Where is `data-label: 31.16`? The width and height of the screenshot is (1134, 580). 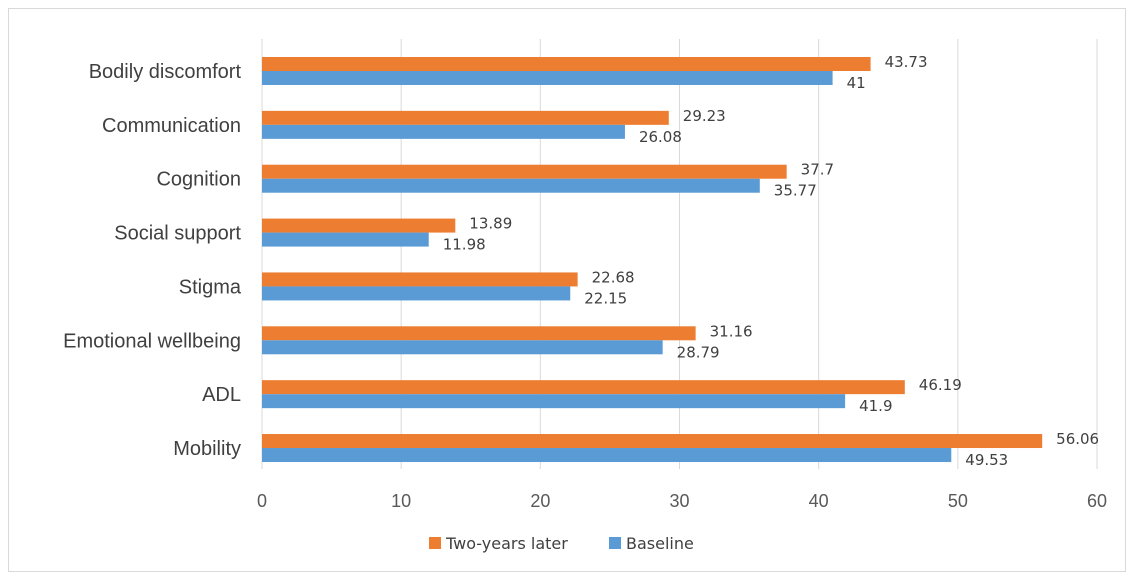 data-label: 31.16 is located at coordinates (731, 331).